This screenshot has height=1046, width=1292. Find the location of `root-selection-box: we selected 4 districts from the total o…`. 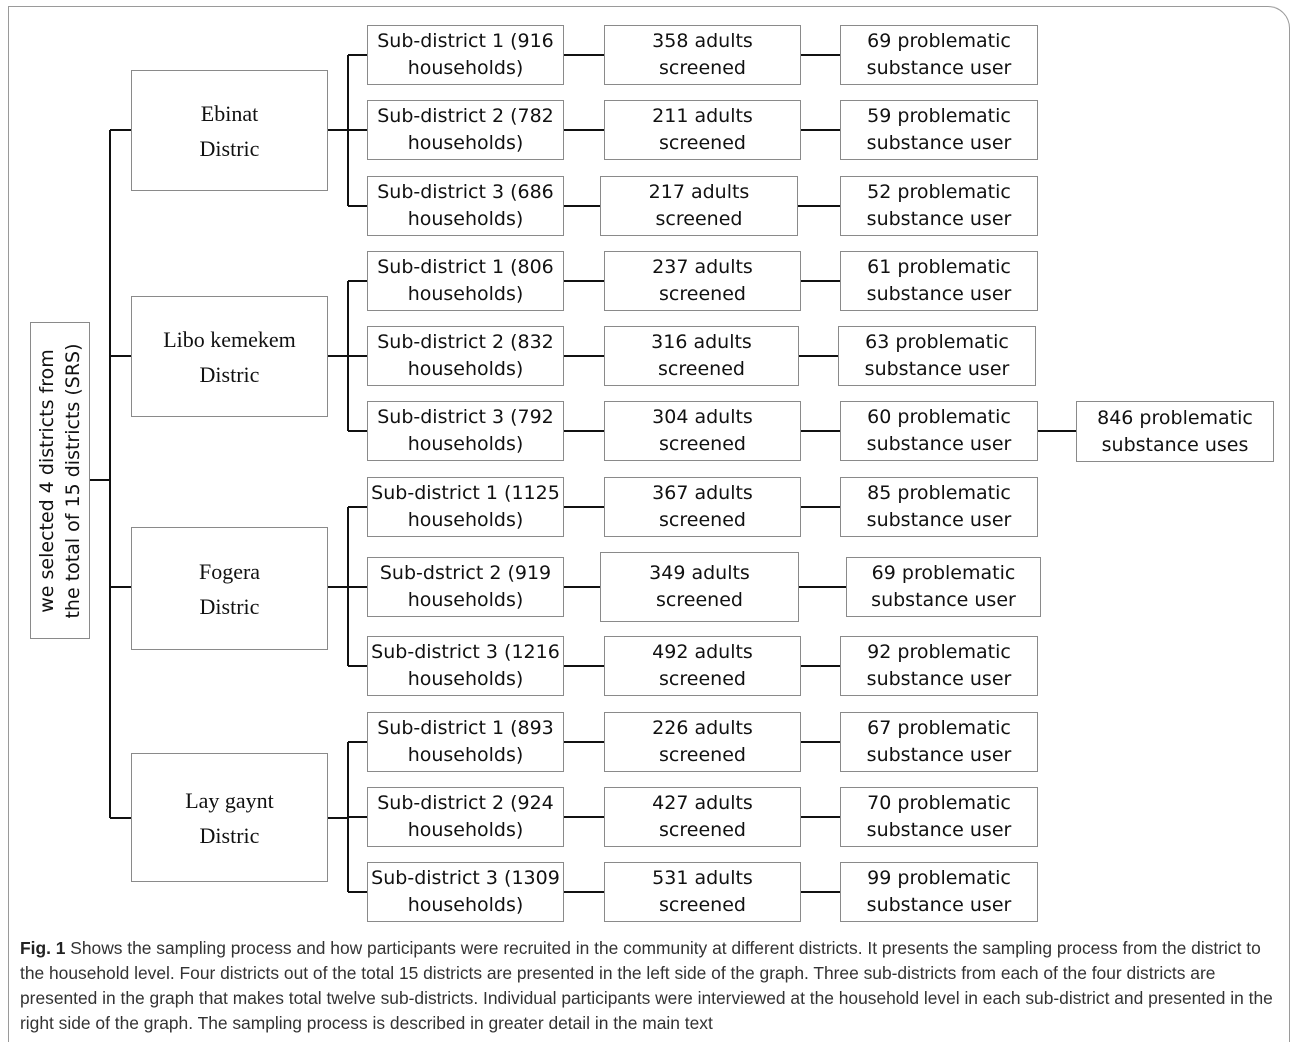

root-selection-box: we selected 4 districts from the total o… is located at coordinates (60, 480).